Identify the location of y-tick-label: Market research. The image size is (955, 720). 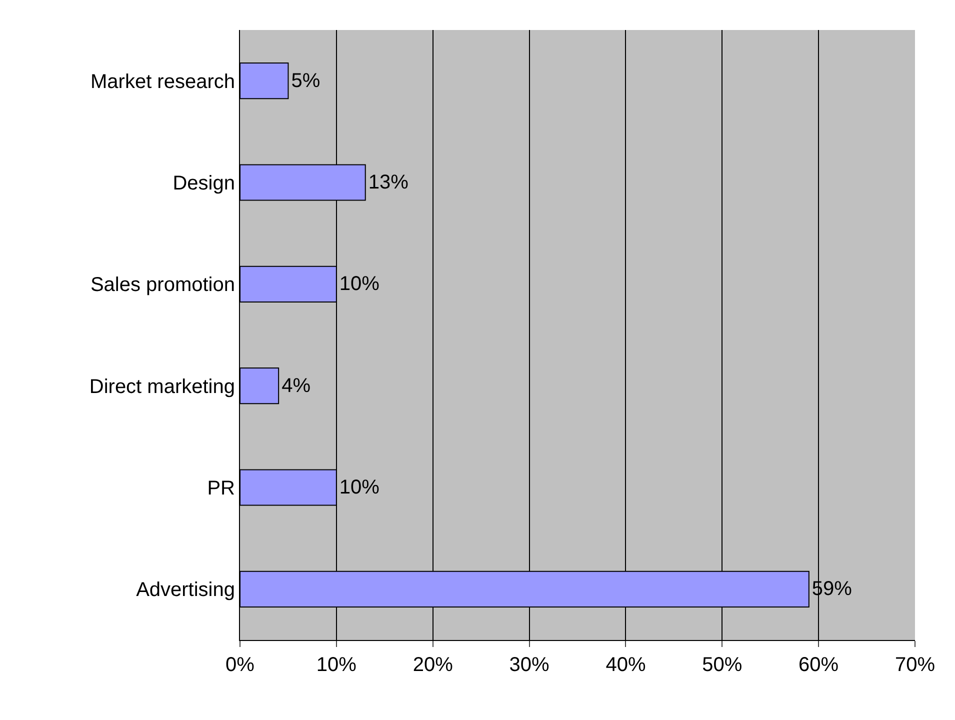
(162, 81).